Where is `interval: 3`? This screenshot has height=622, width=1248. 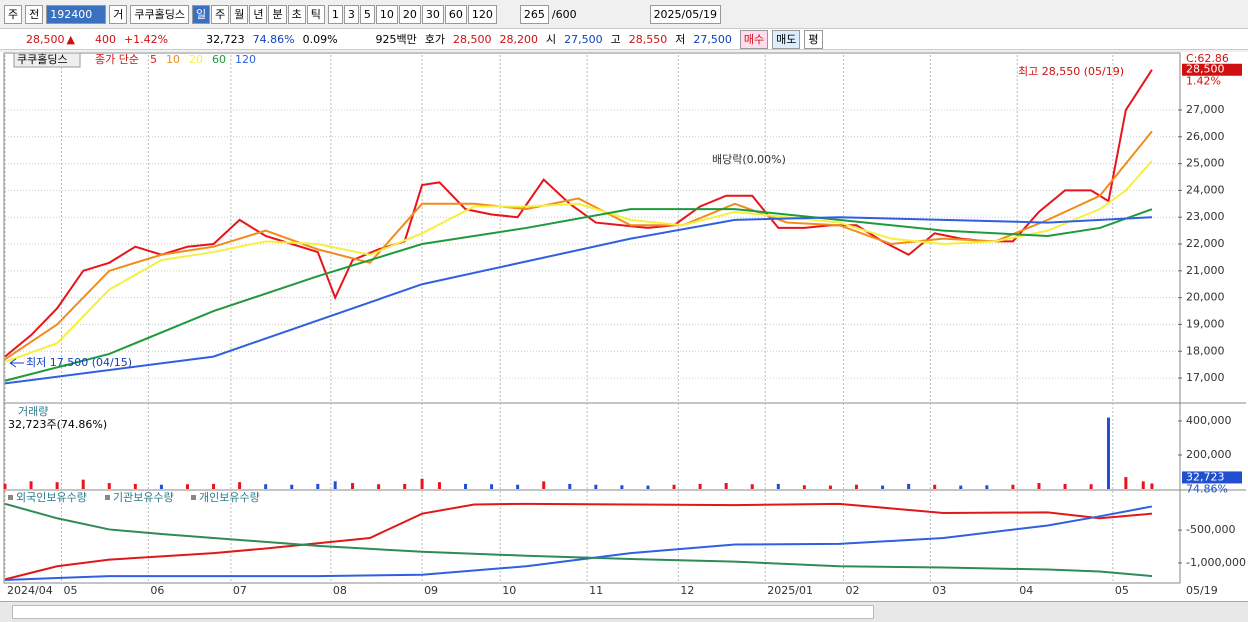 interval: 3 is located at coordinates (351, 14).